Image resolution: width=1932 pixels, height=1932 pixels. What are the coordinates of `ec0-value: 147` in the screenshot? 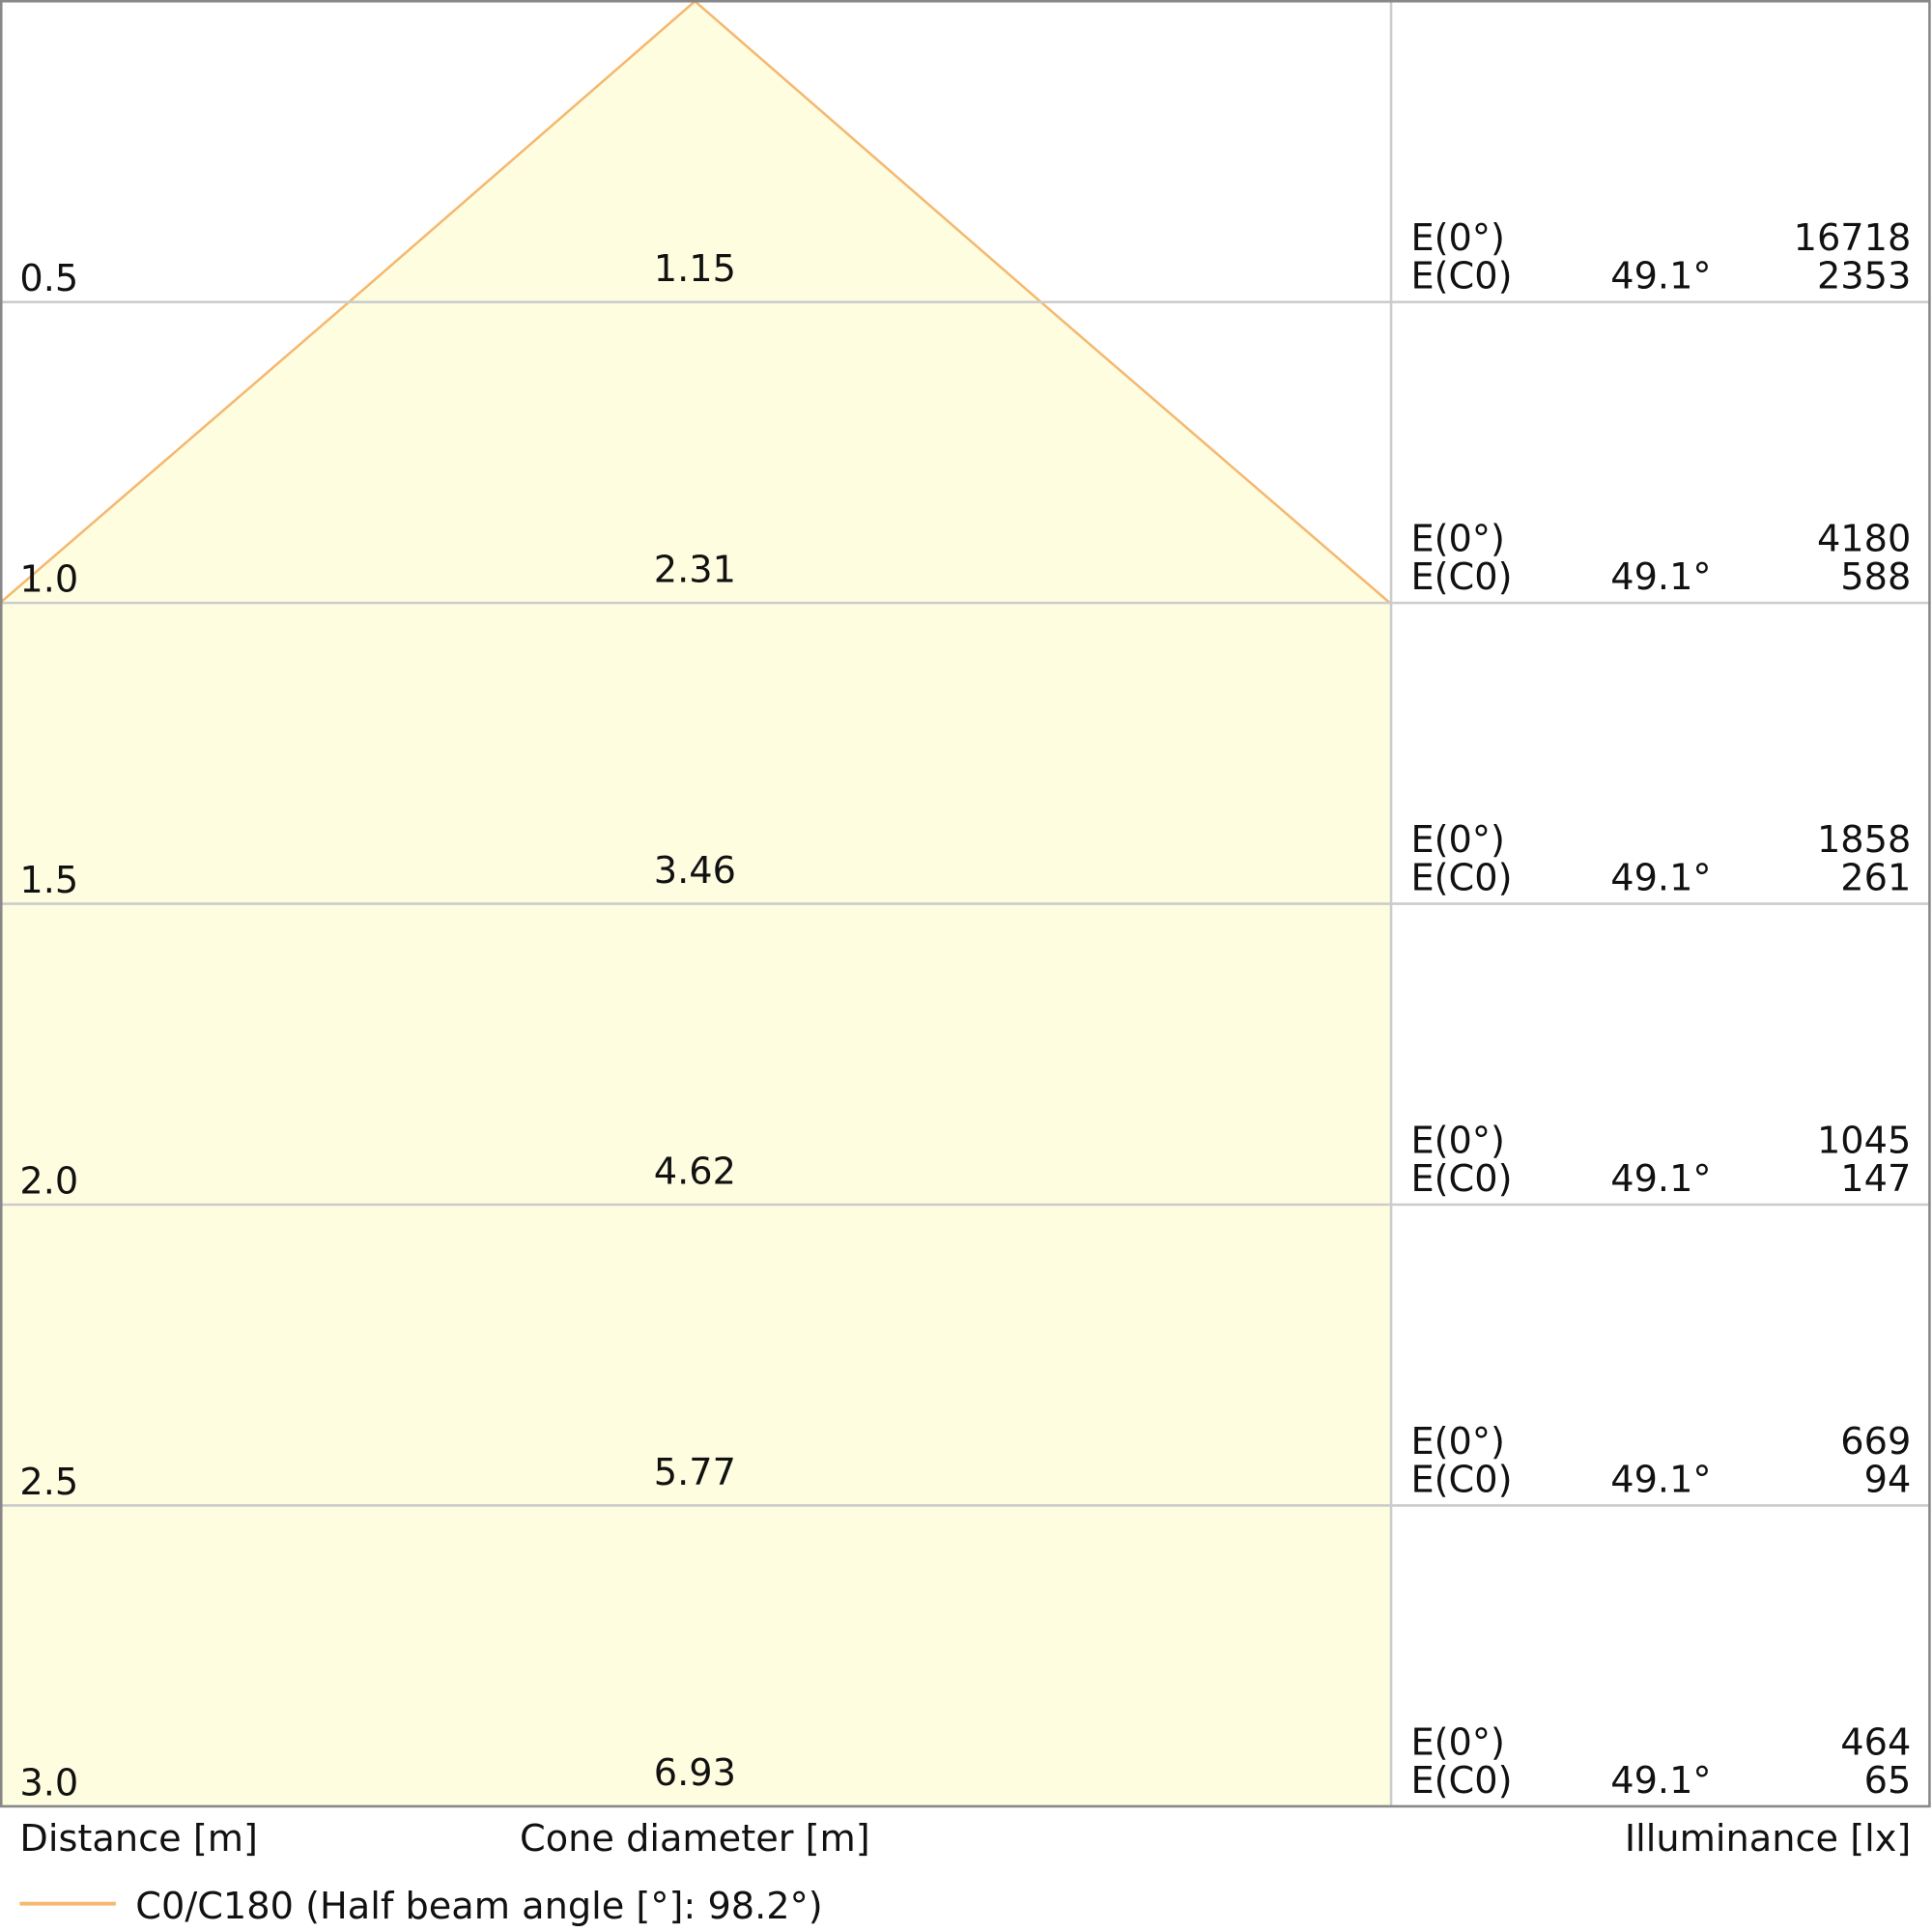 It's located at (1875, 1179).